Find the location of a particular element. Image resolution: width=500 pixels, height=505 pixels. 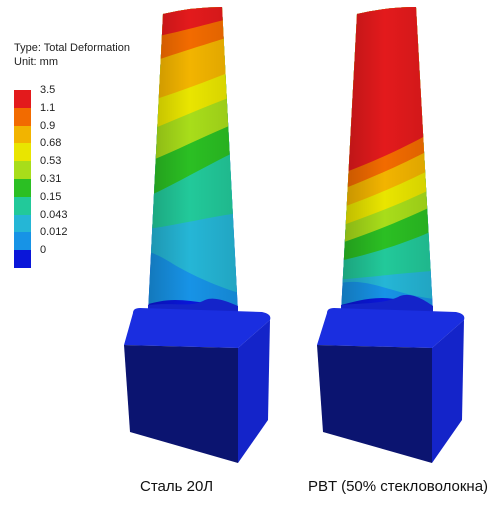

legend-value: 0.9 is located at coordinates (48, 125).